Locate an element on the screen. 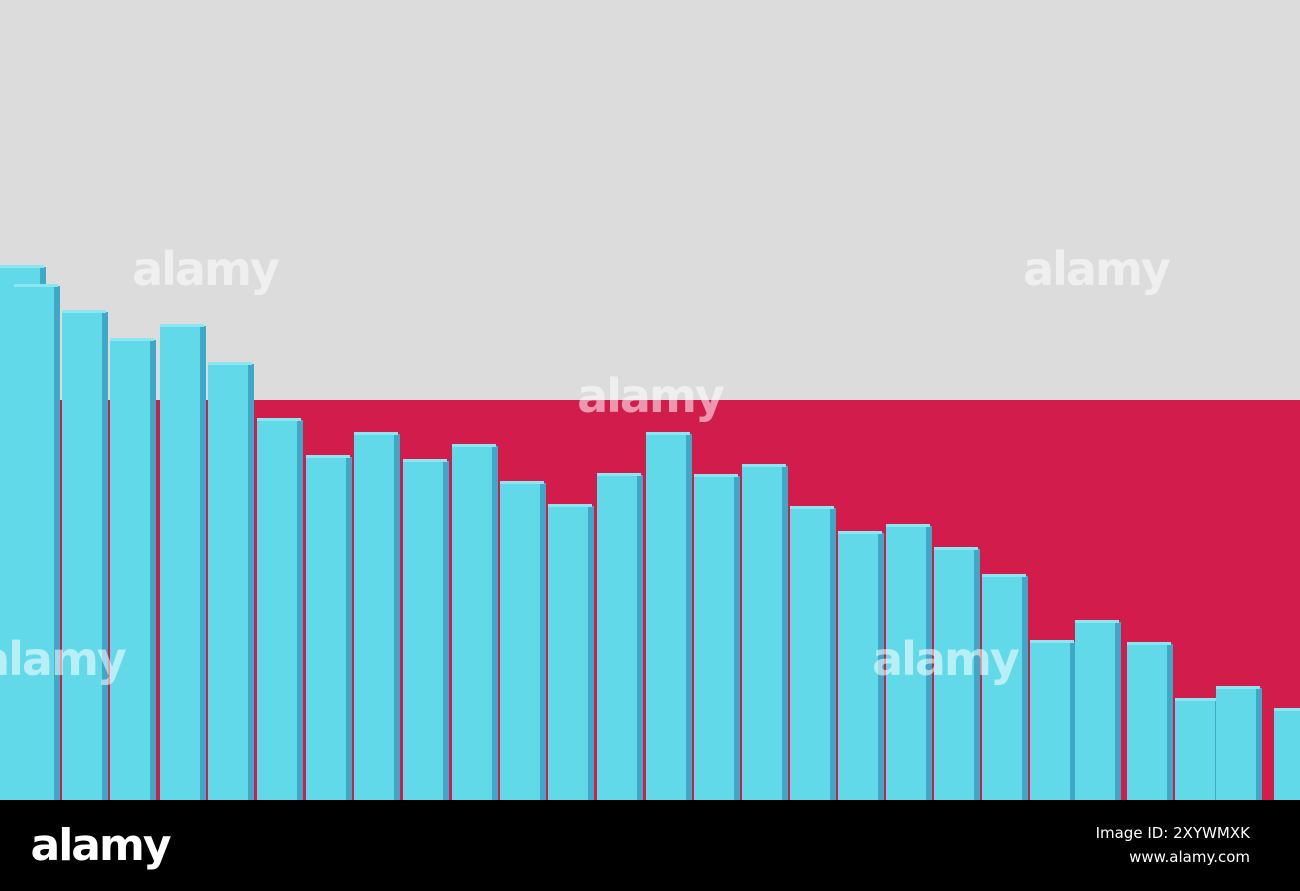  image-id: Image ID: 2XYWMXK is located at coordinates (1174, 833).